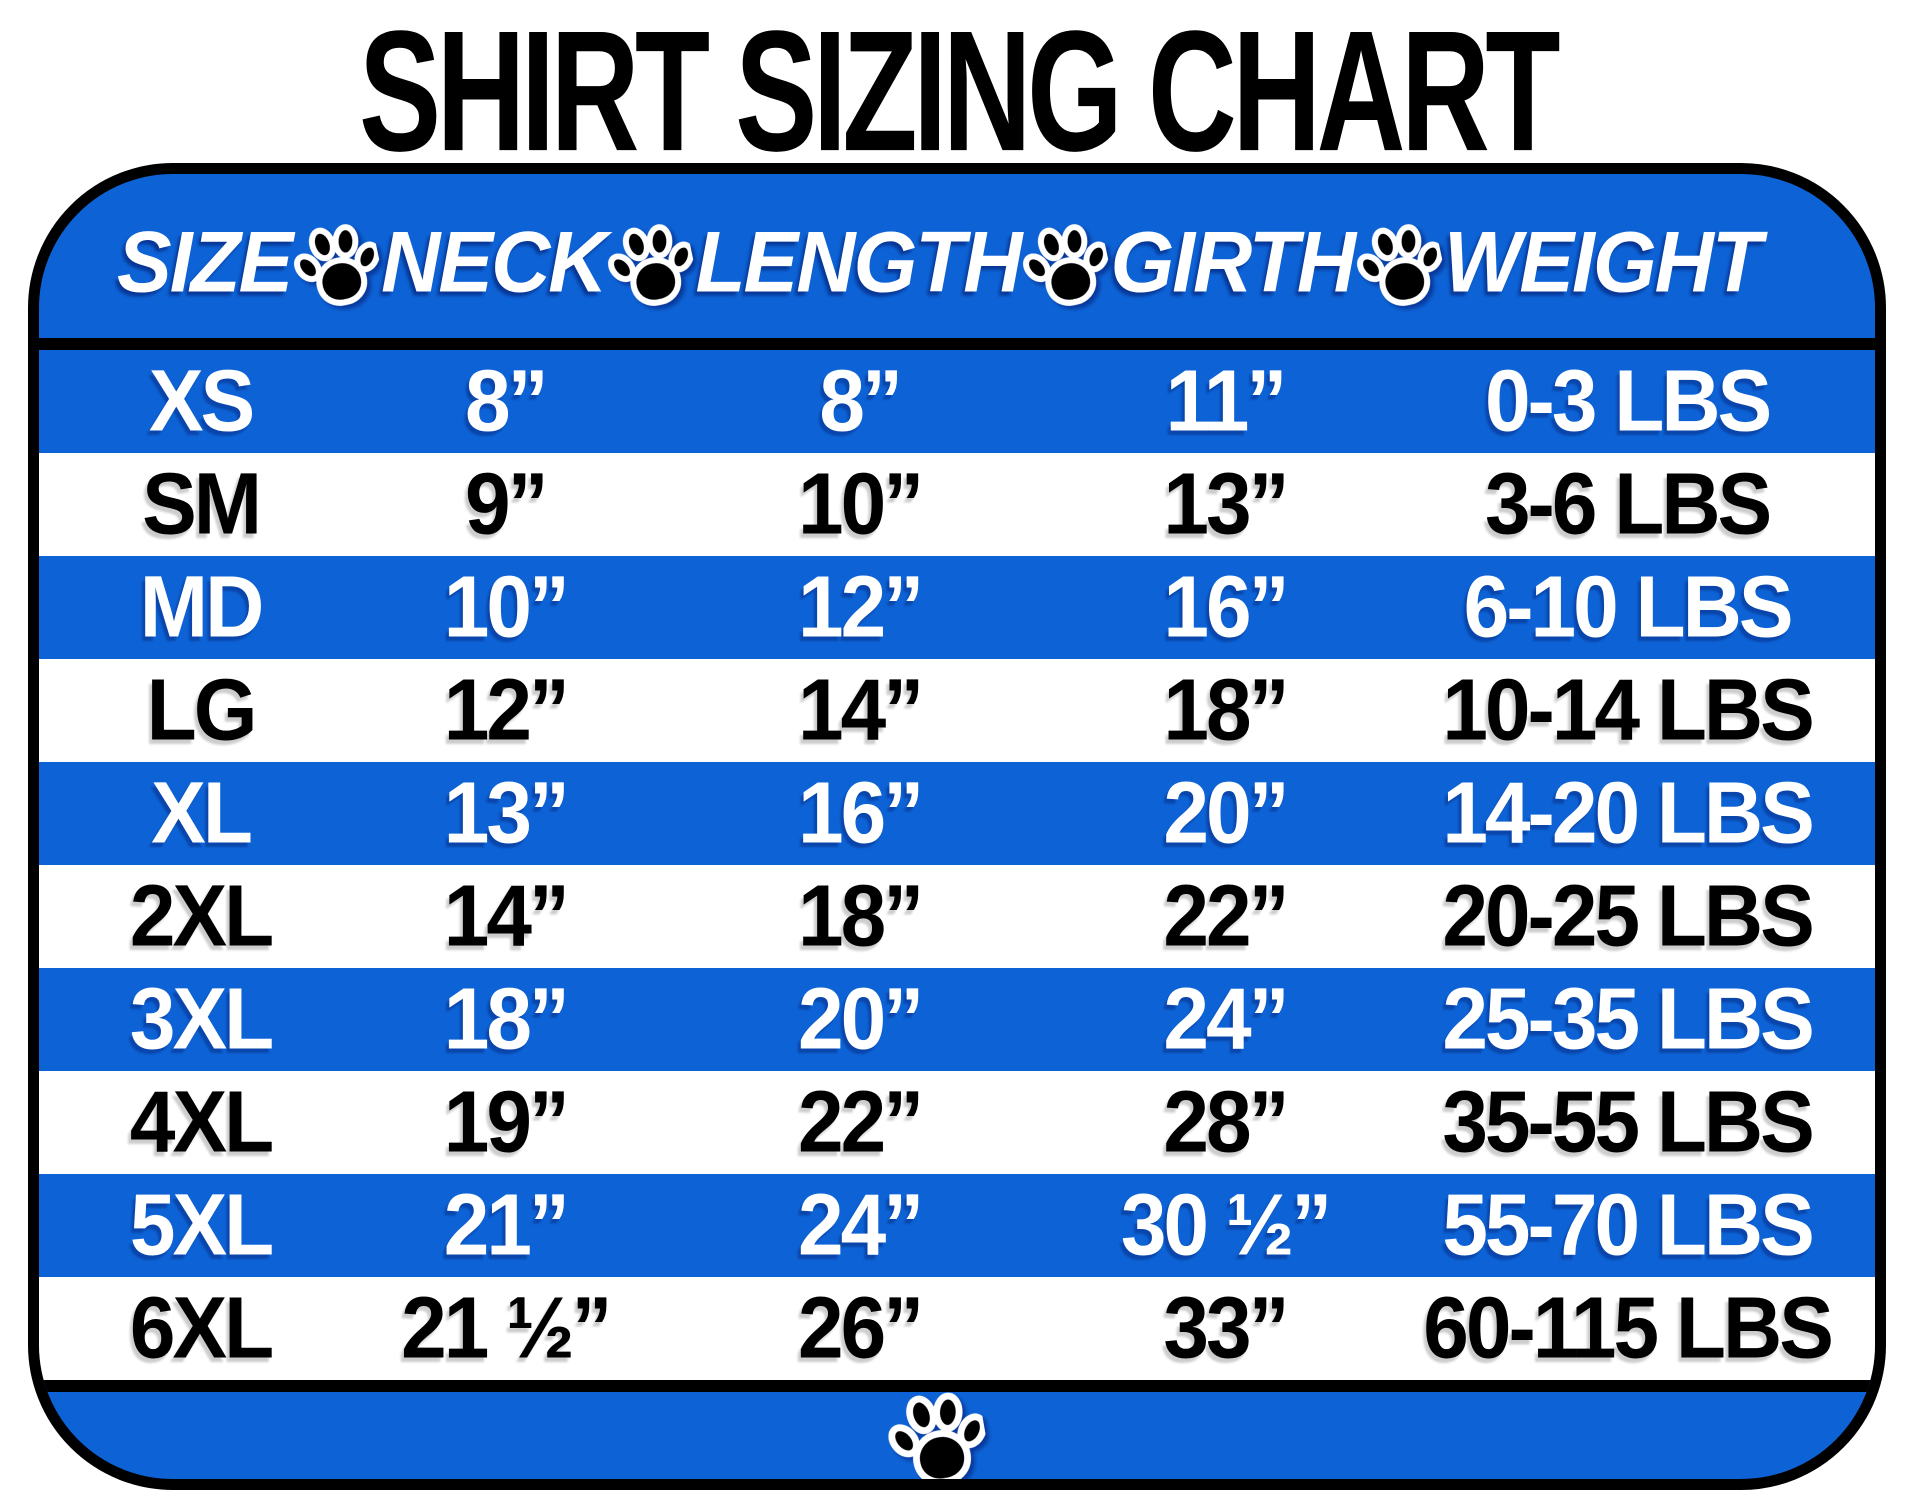 The width and height of the screenshot is (1915, 1500). I want to click on cell-girth: 33”, so click(1226, 1328).